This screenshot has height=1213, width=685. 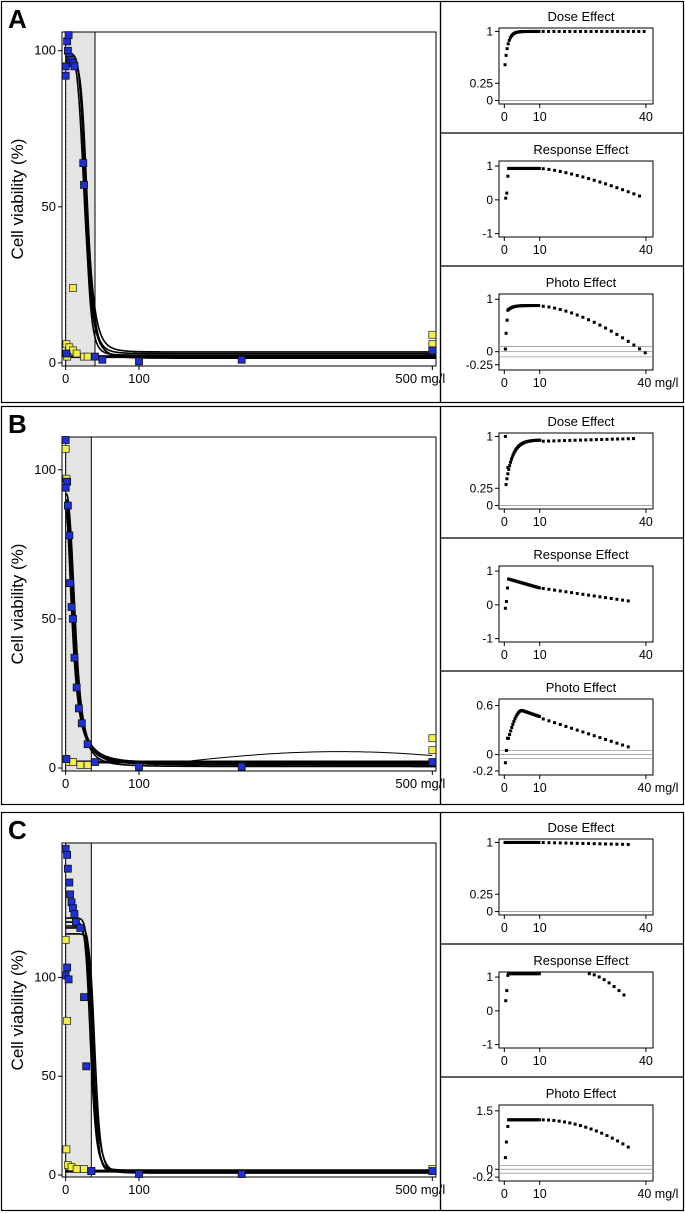 I want to click on inset-title: Photo Effect, so click(x=581, y=687).